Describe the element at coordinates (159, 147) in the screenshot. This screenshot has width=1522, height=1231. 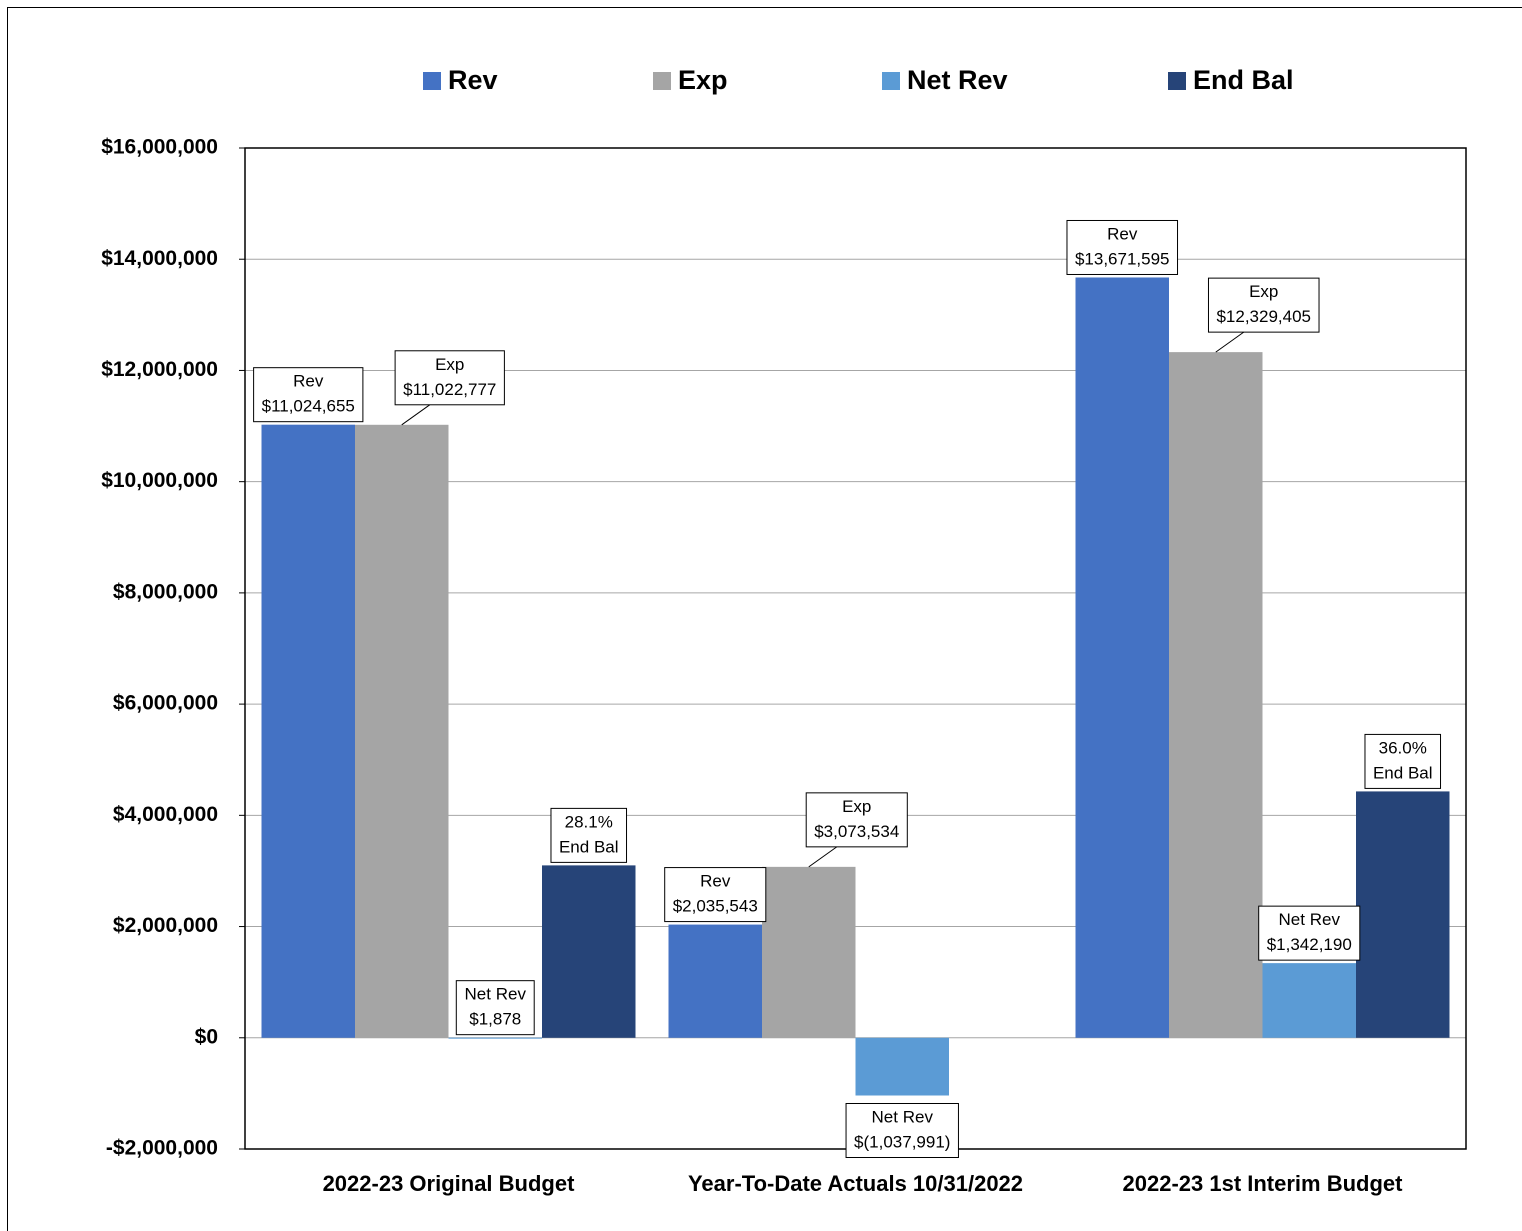
I see `y-tick-label: $16,000,000` at that location.